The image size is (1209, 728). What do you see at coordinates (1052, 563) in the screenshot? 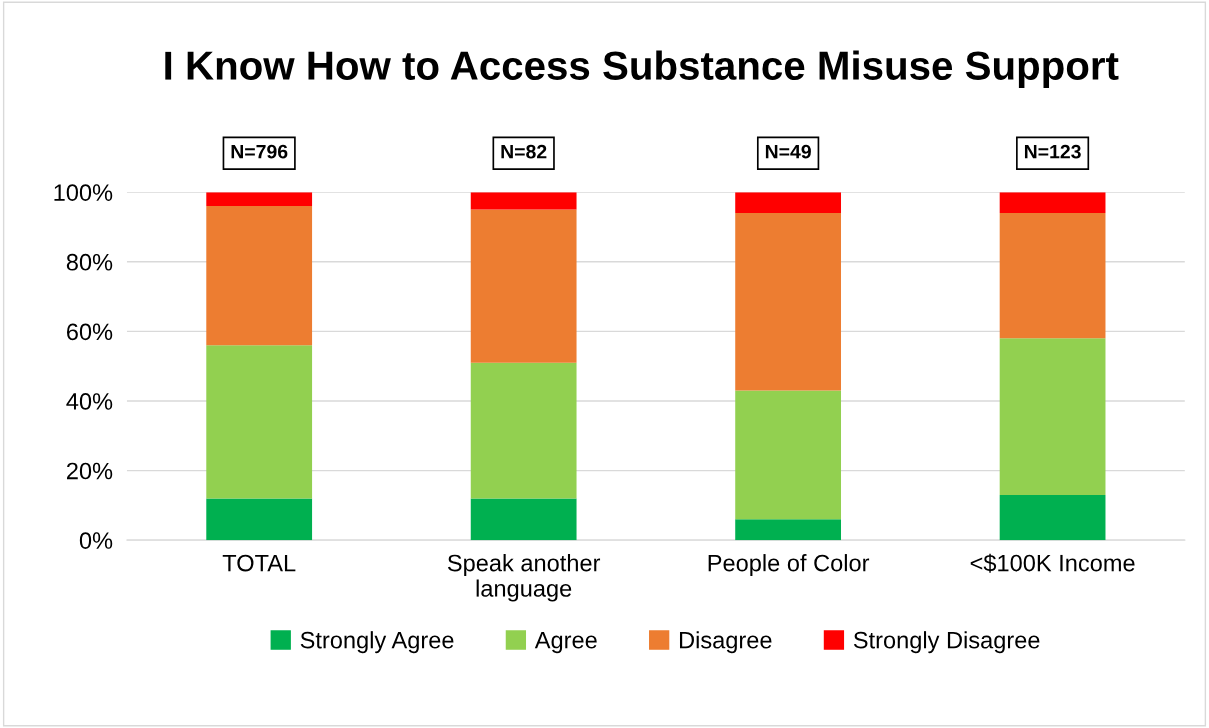
I see `x-tick-label: <$100K Income` at bounding box center [1052, 563].